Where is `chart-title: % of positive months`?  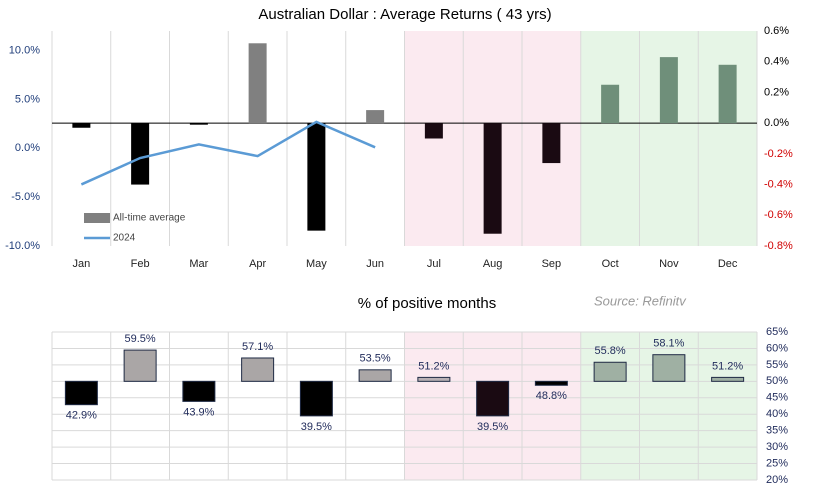 chart-title: % of positive months is located at coordinates (427, 303).